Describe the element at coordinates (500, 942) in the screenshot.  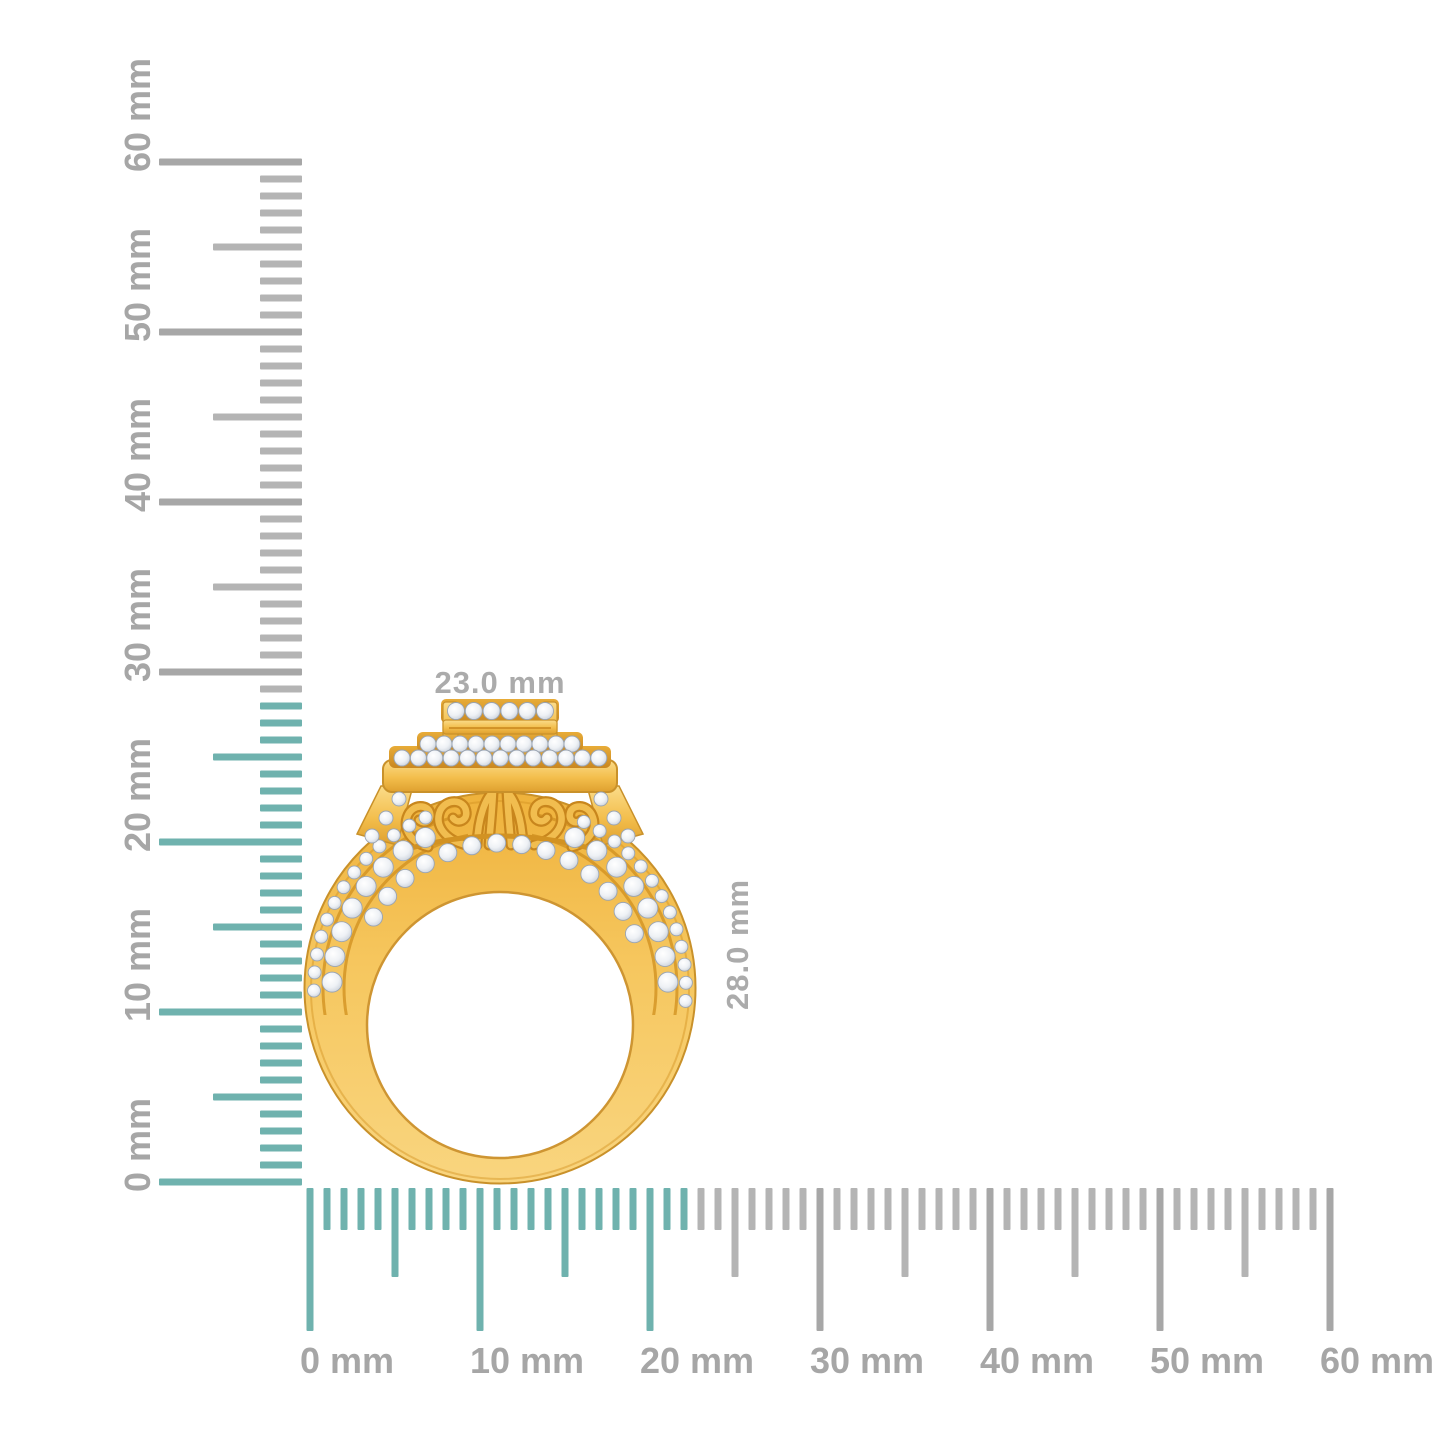
I see `ring-image` at that location.